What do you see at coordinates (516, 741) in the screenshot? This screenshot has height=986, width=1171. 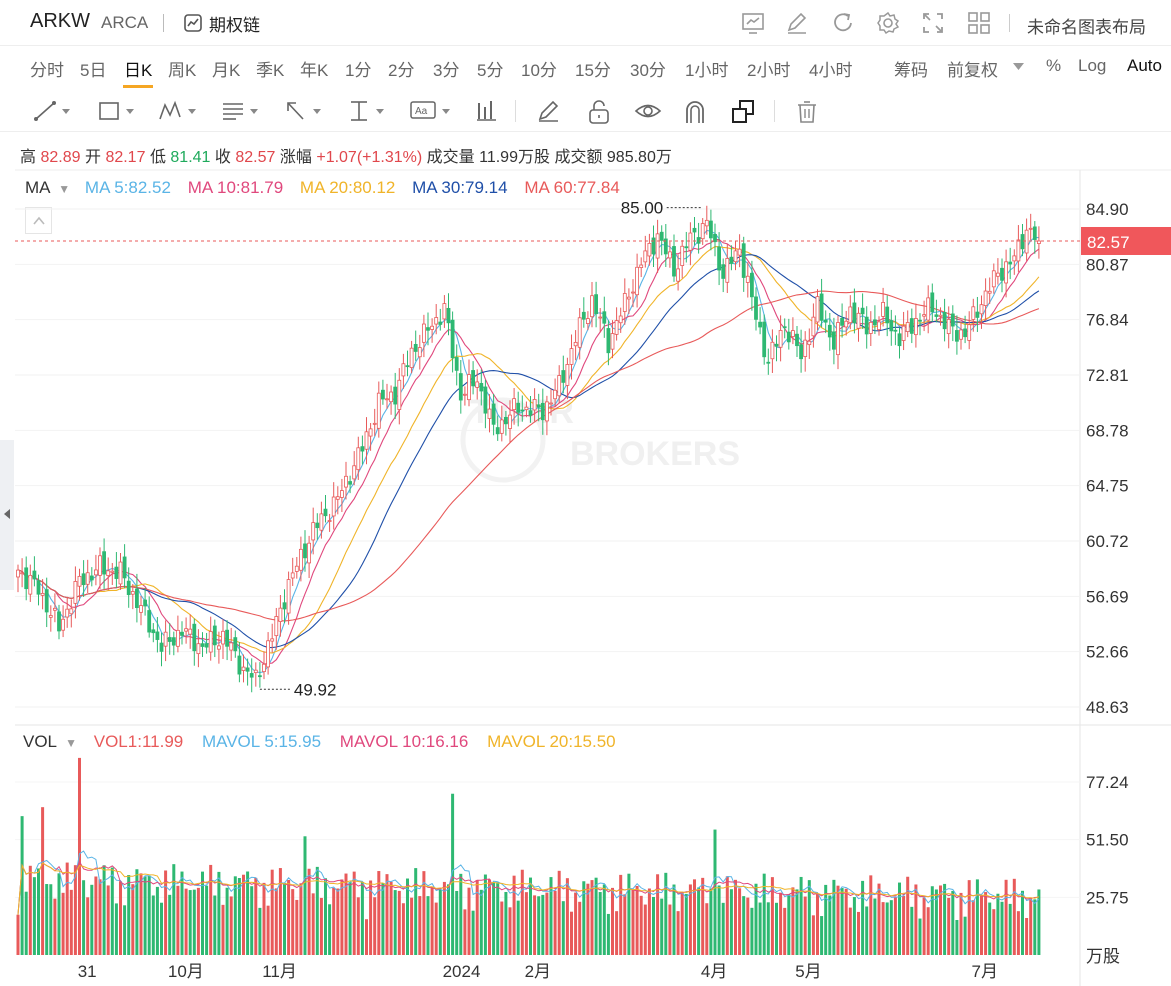 I see `mavol20-label: MAVOL` at bounding box center [516, 741].